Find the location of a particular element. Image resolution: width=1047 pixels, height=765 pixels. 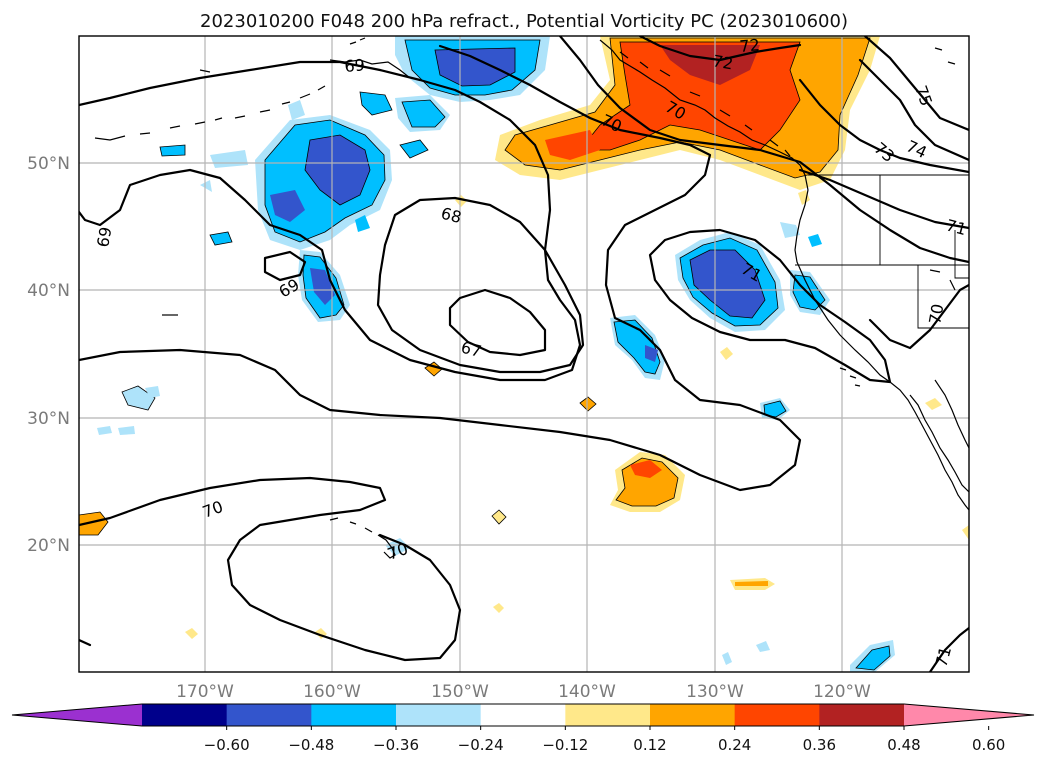

colorbar-tick-label: −0.24 is located at coordinates (481, 745).